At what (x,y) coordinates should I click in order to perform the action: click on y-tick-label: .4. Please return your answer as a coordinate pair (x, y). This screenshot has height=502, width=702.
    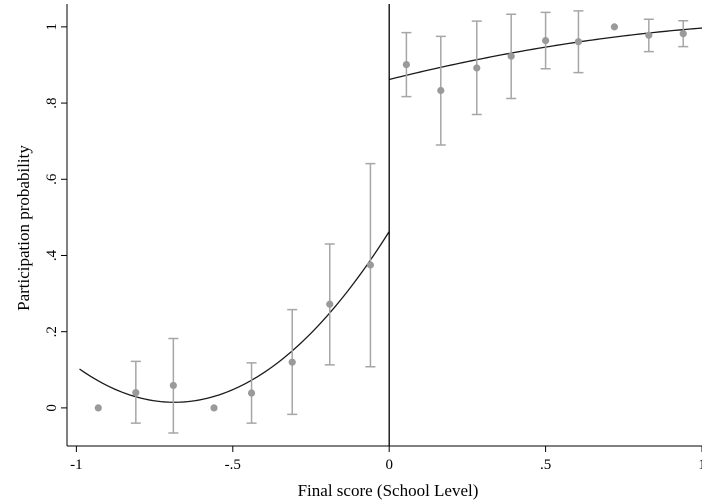
    Looking at the image, I should click on (52, 255).